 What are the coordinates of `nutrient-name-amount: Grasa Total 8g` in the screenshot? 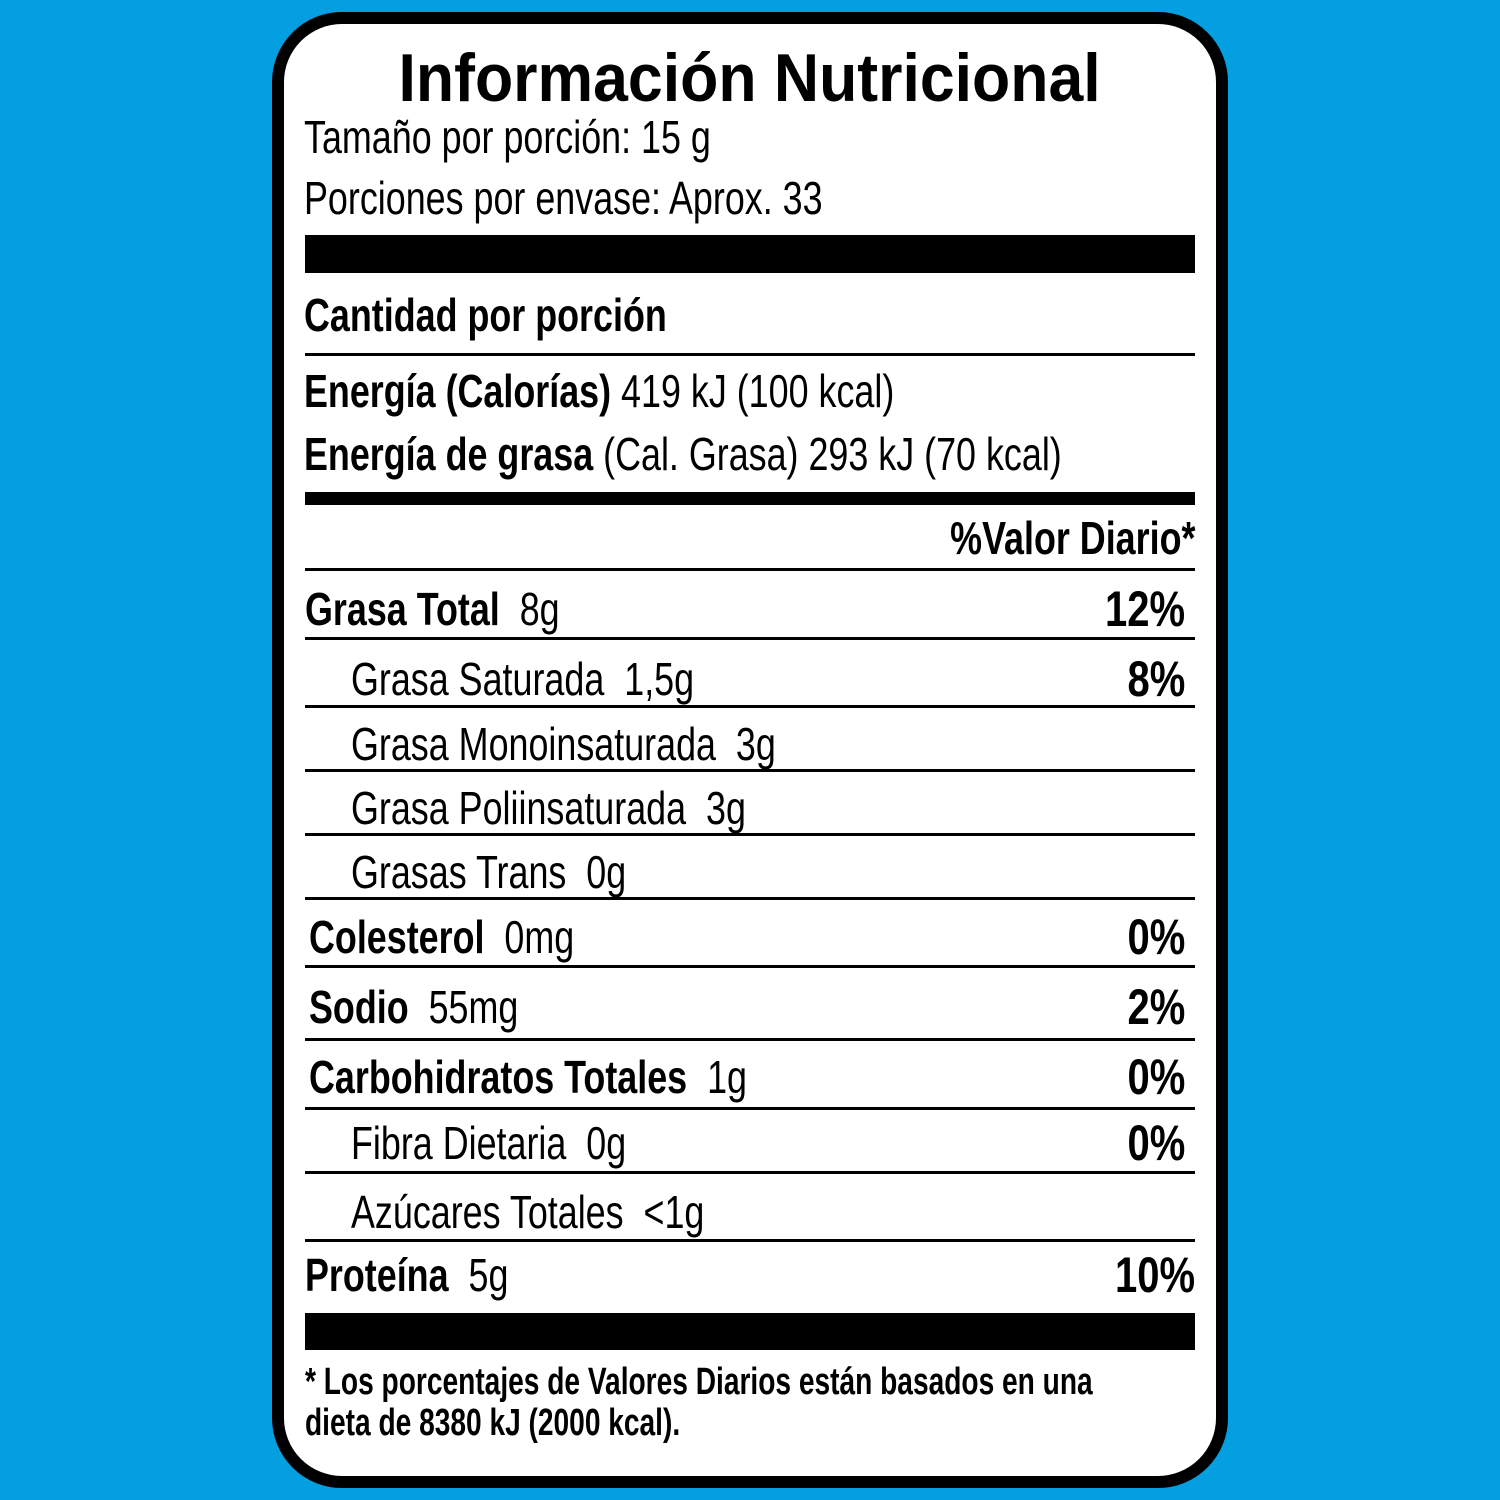 It's located at (432, 609).